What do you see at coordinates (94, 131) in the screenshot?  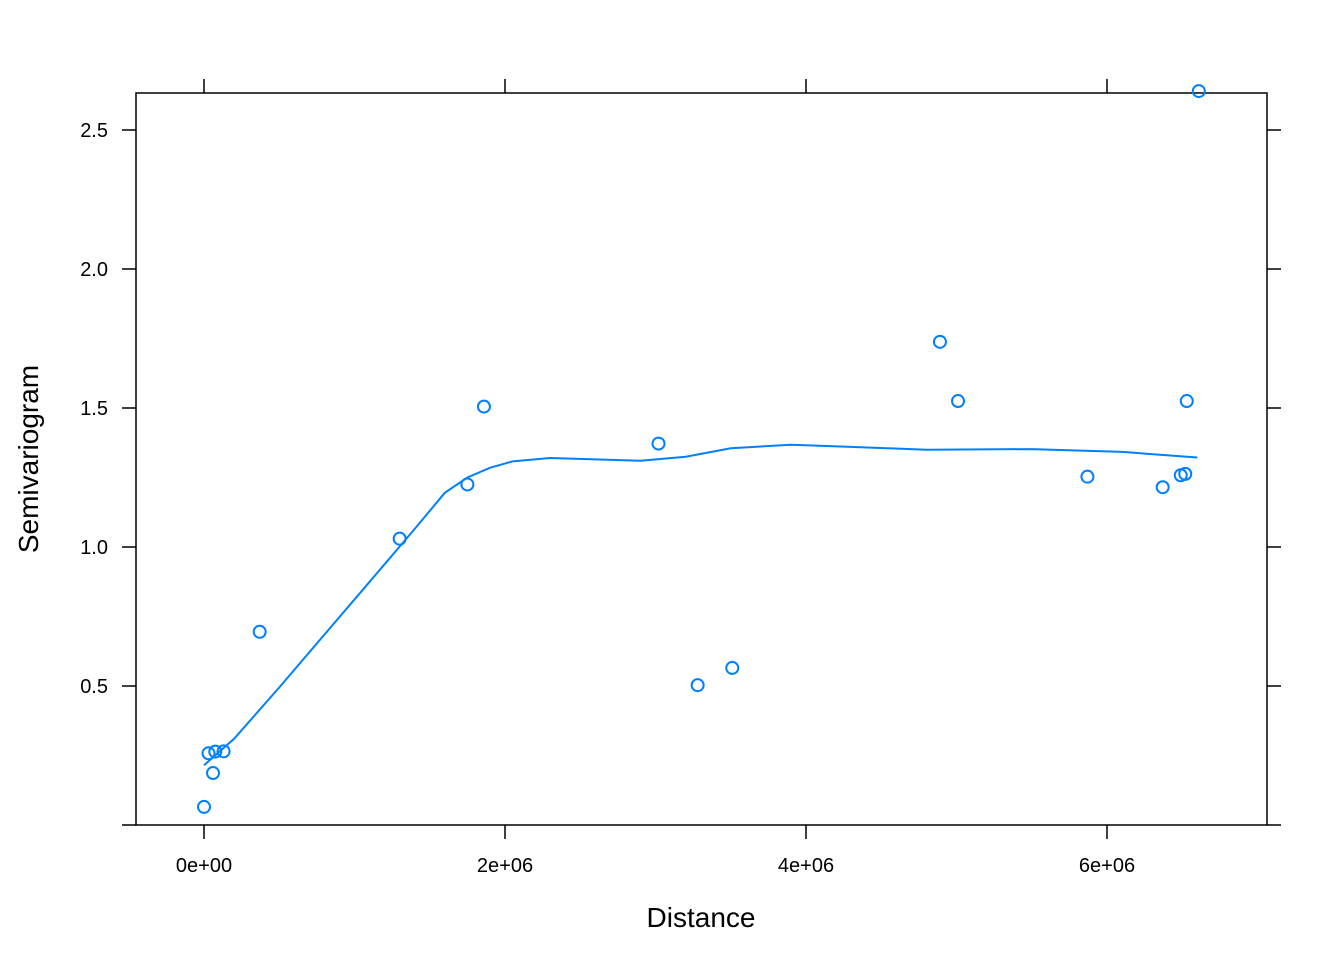 I see `y-tick-label: 2.5` at bounding box center [94, 131].